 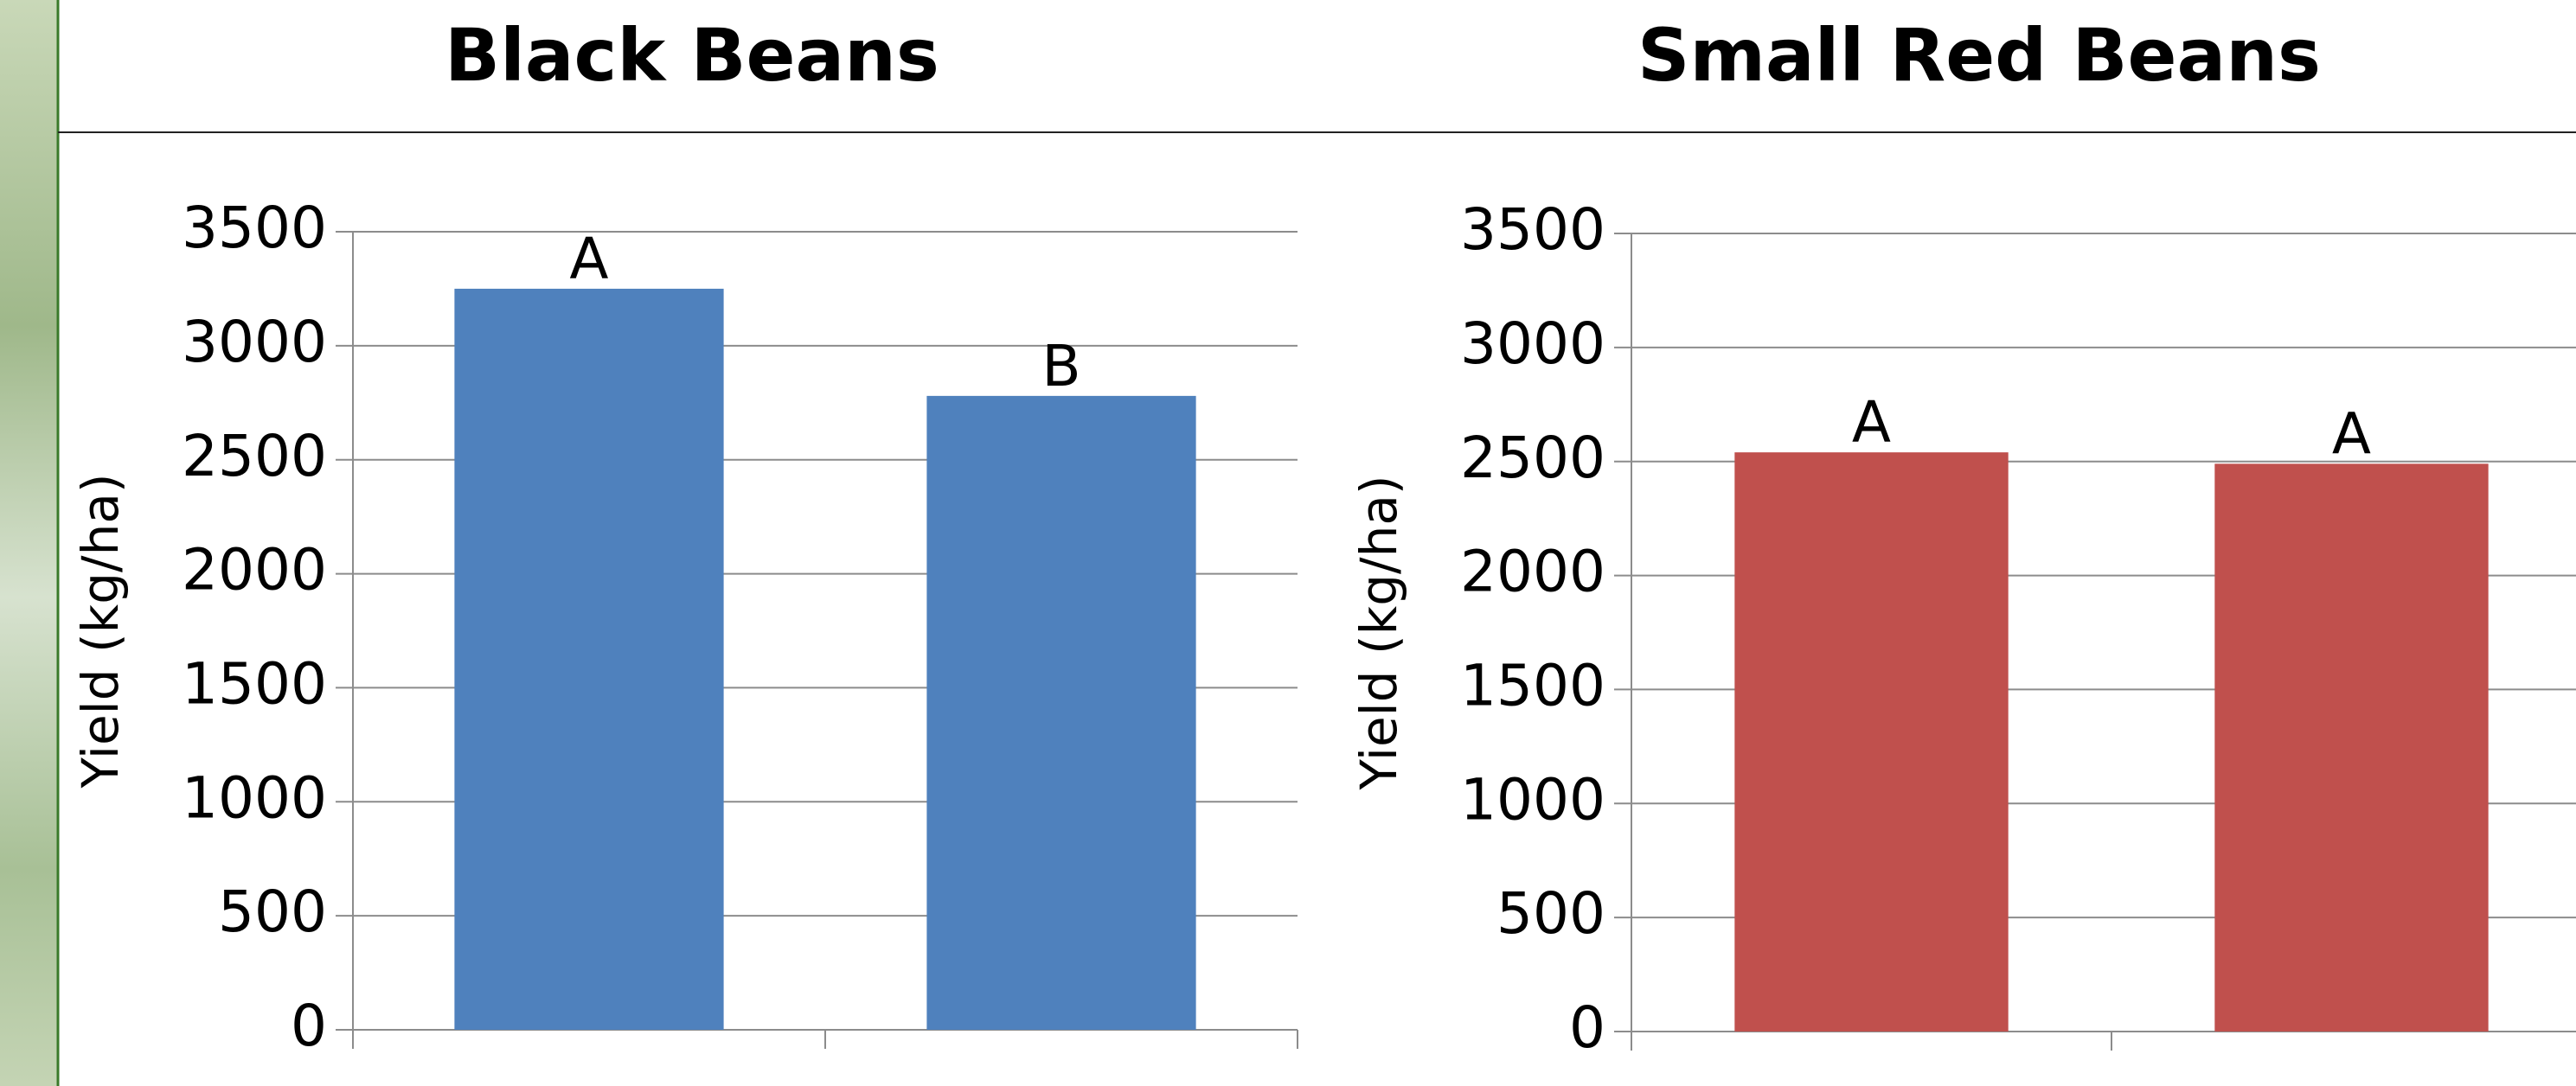 I want to click on significance-letter: B, so click(x=1060, y=366).